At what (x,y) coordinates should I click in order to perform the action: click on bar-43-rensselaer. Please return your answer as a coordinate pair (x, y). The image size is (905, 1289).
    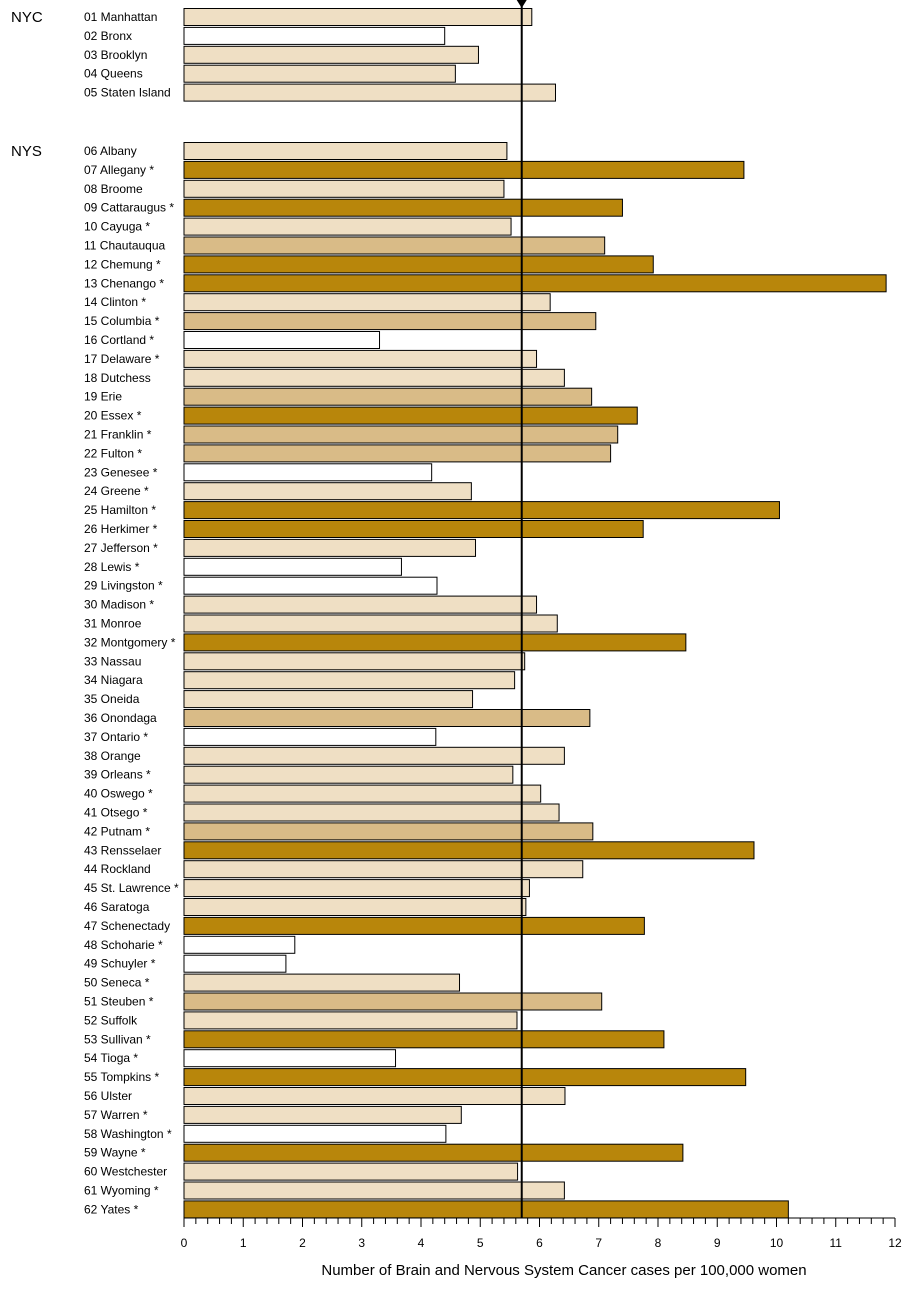
    Looking at the image, I should click on (469, 850).